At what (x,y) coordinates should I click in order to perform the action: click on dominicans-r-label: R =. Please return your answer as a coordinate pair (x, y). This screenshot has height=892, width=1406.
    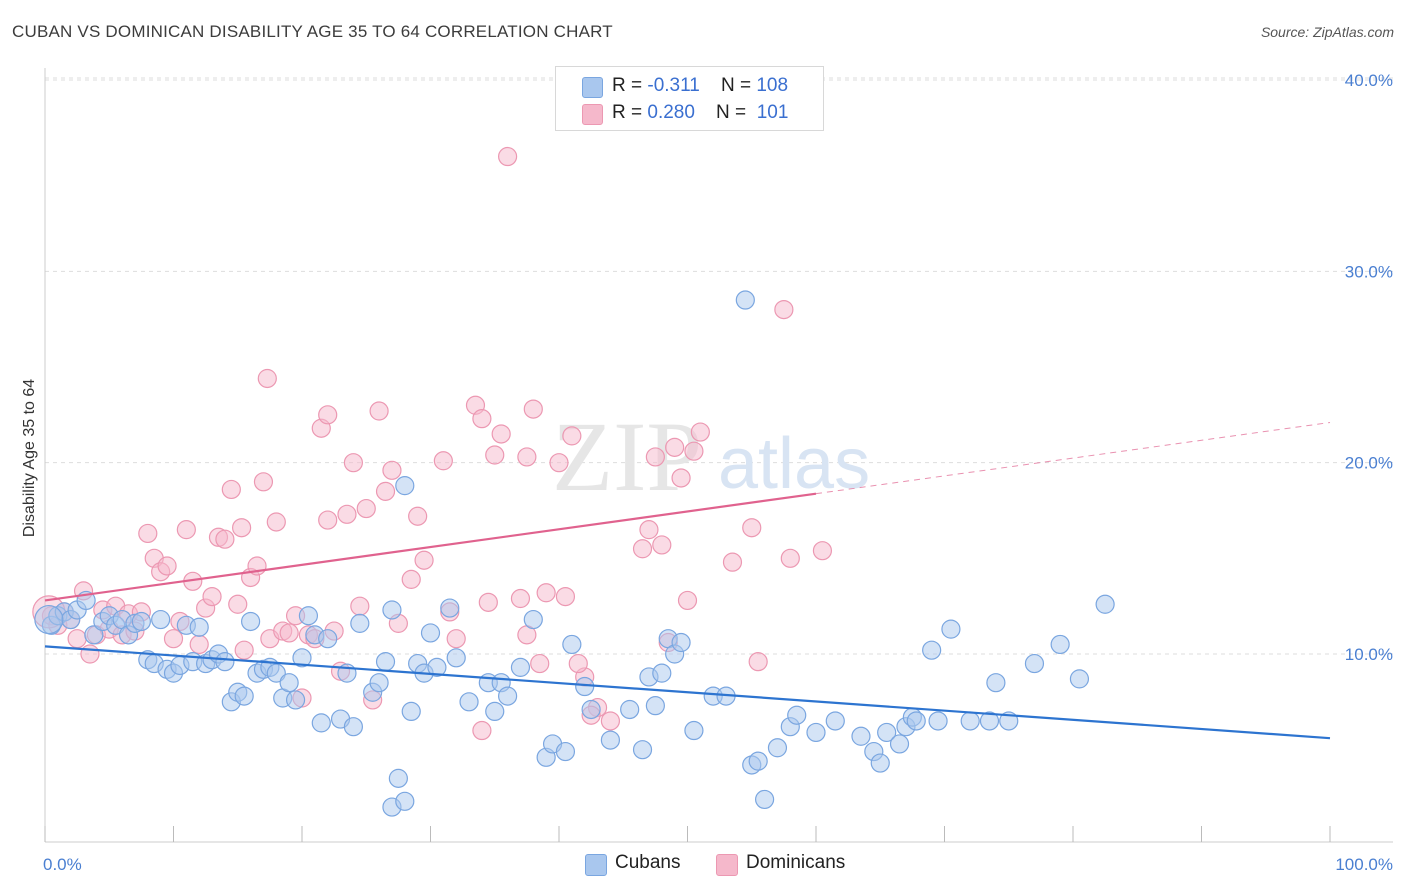
    Looking at the image, I should click on (630, 112).